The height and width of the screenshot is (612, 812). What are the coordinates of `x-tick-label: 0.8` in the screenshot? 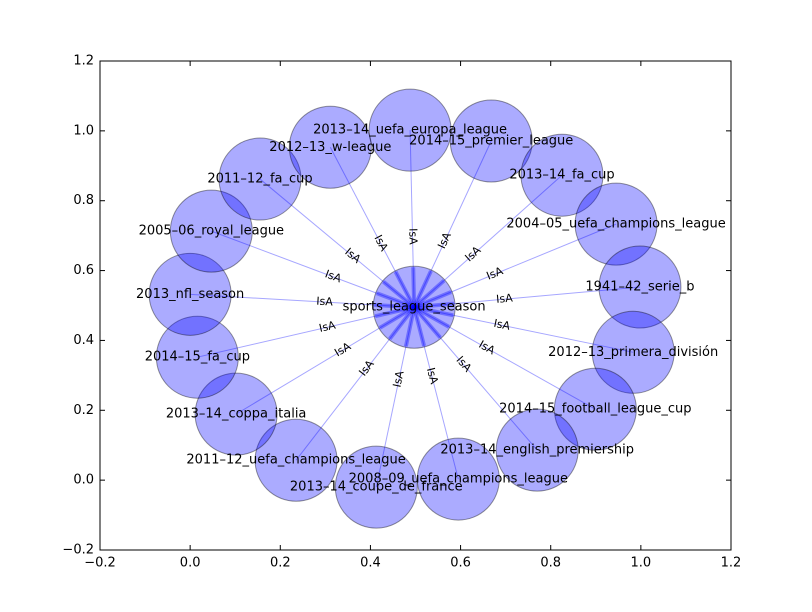 It's located at (550, 563).